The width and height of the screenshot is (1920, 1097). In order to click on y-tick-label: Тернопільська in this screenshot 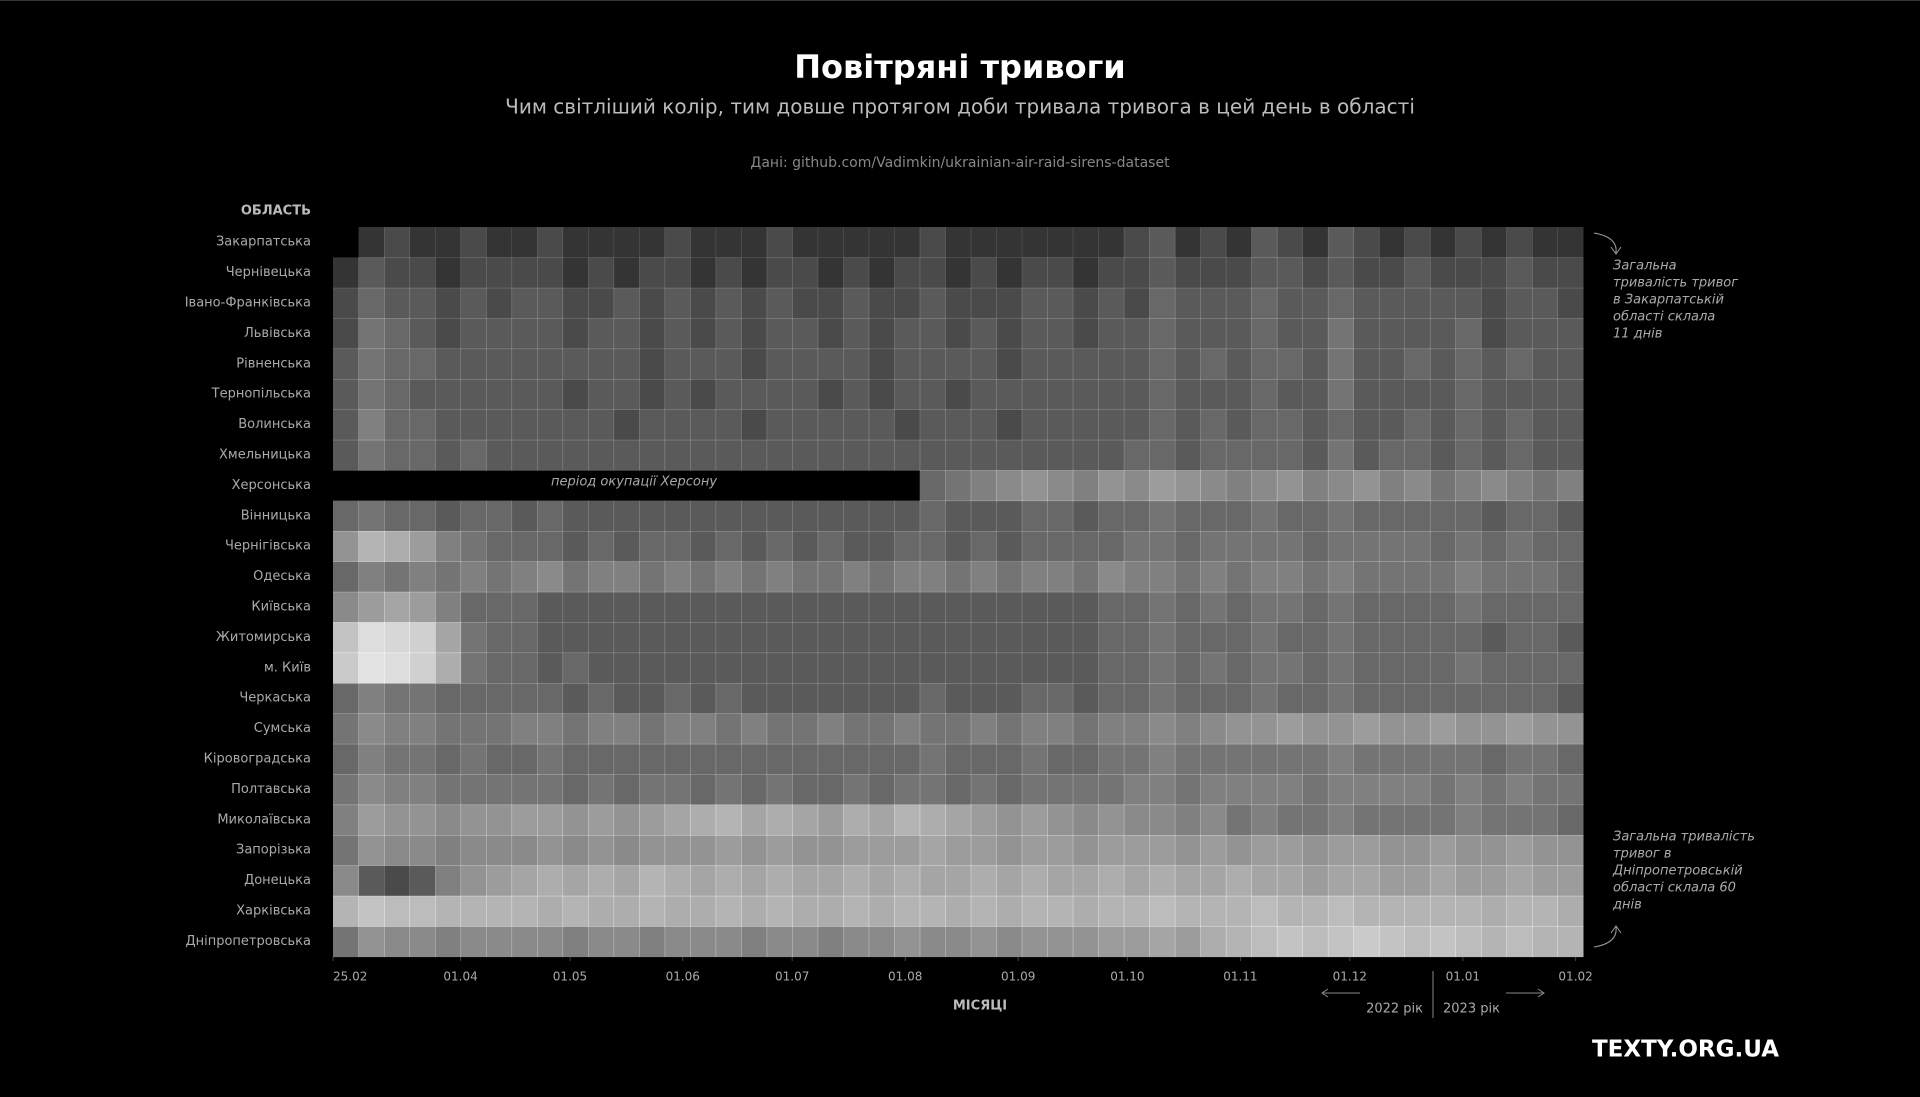, I will do `click(261, 394)`.